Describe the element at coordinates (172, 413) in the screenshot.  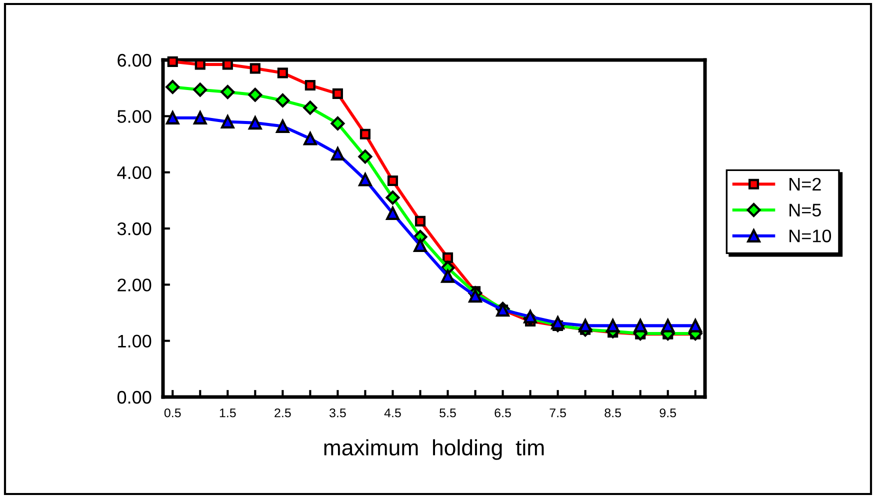
I see `x-tick-label: 0.5` at that location.